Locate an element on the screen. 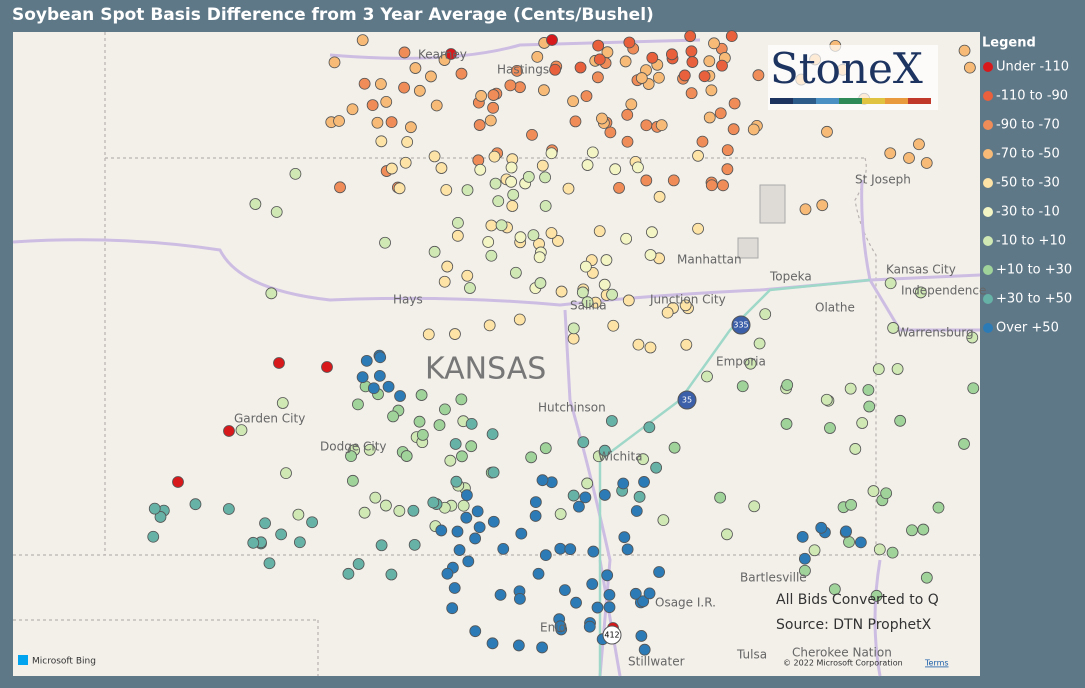 The image size is (1085, 688). terms-link: Terms is located at coordinates (936, 663).